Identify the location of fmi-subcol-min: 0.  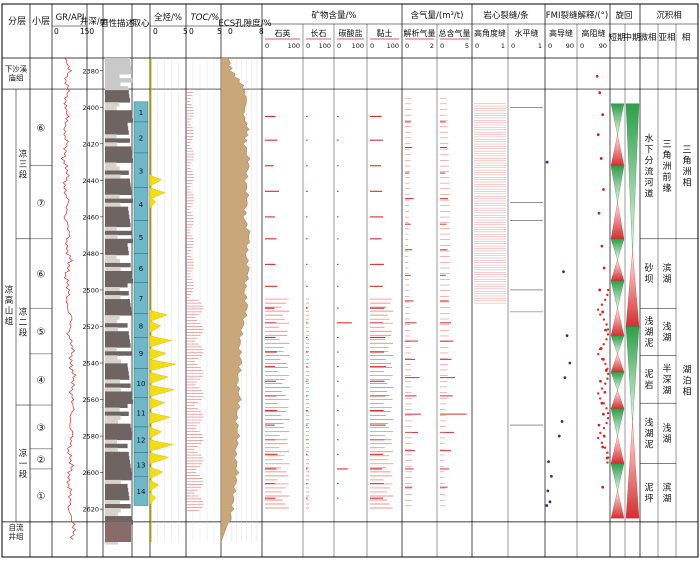
(550, 46).